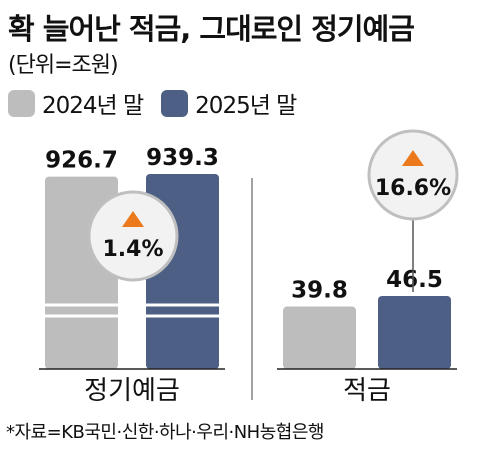 This screenshot has width=500, height=455. I want to click on category-label-1: 적금, so click(367, 391).